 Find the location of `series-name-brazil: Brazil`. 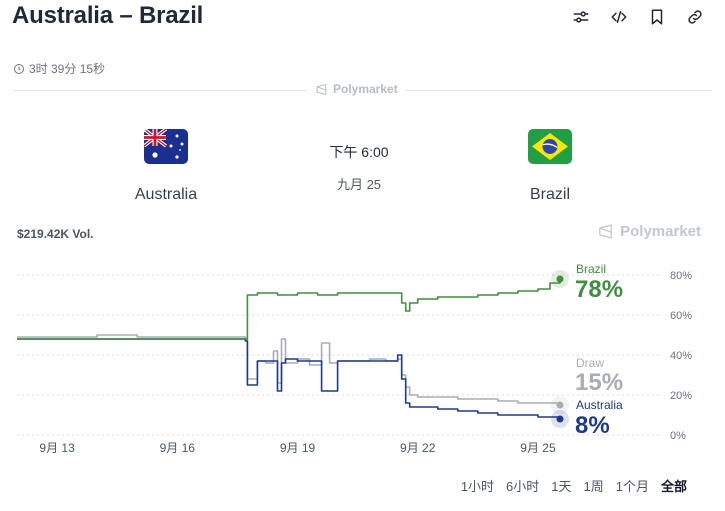

series-name-brazil: Brazil is located at coordinates (591, 269).